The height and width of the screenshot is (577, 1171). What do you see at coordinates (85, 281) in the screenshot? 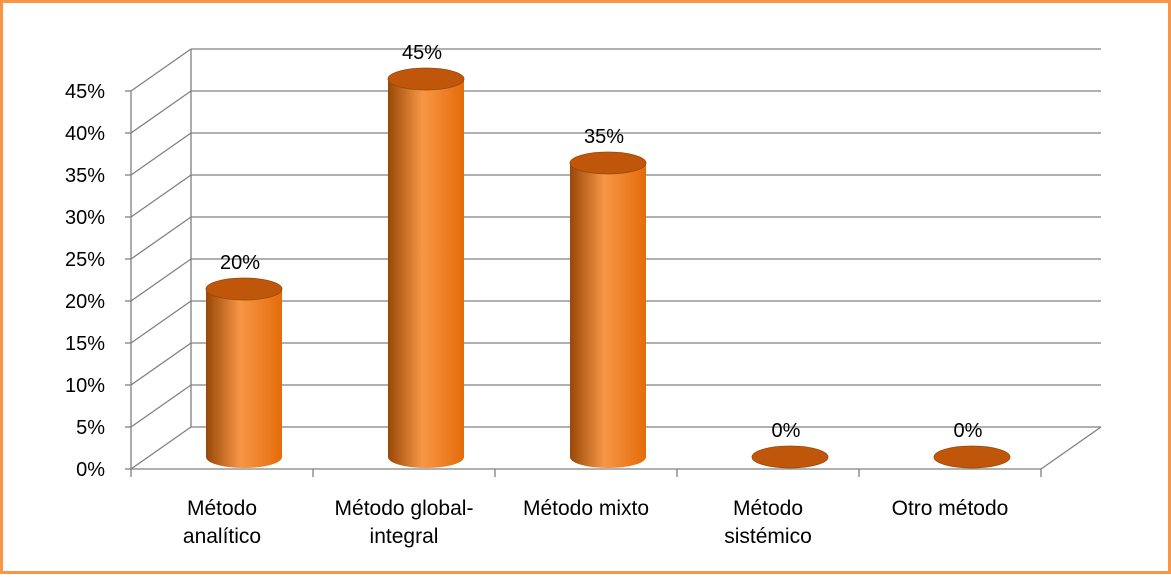
I see `y-axis-tick-labels: 0% 5% 10% 15% 20% 25% 30% 35% 40% 45%` at bounding box center [85, 281].